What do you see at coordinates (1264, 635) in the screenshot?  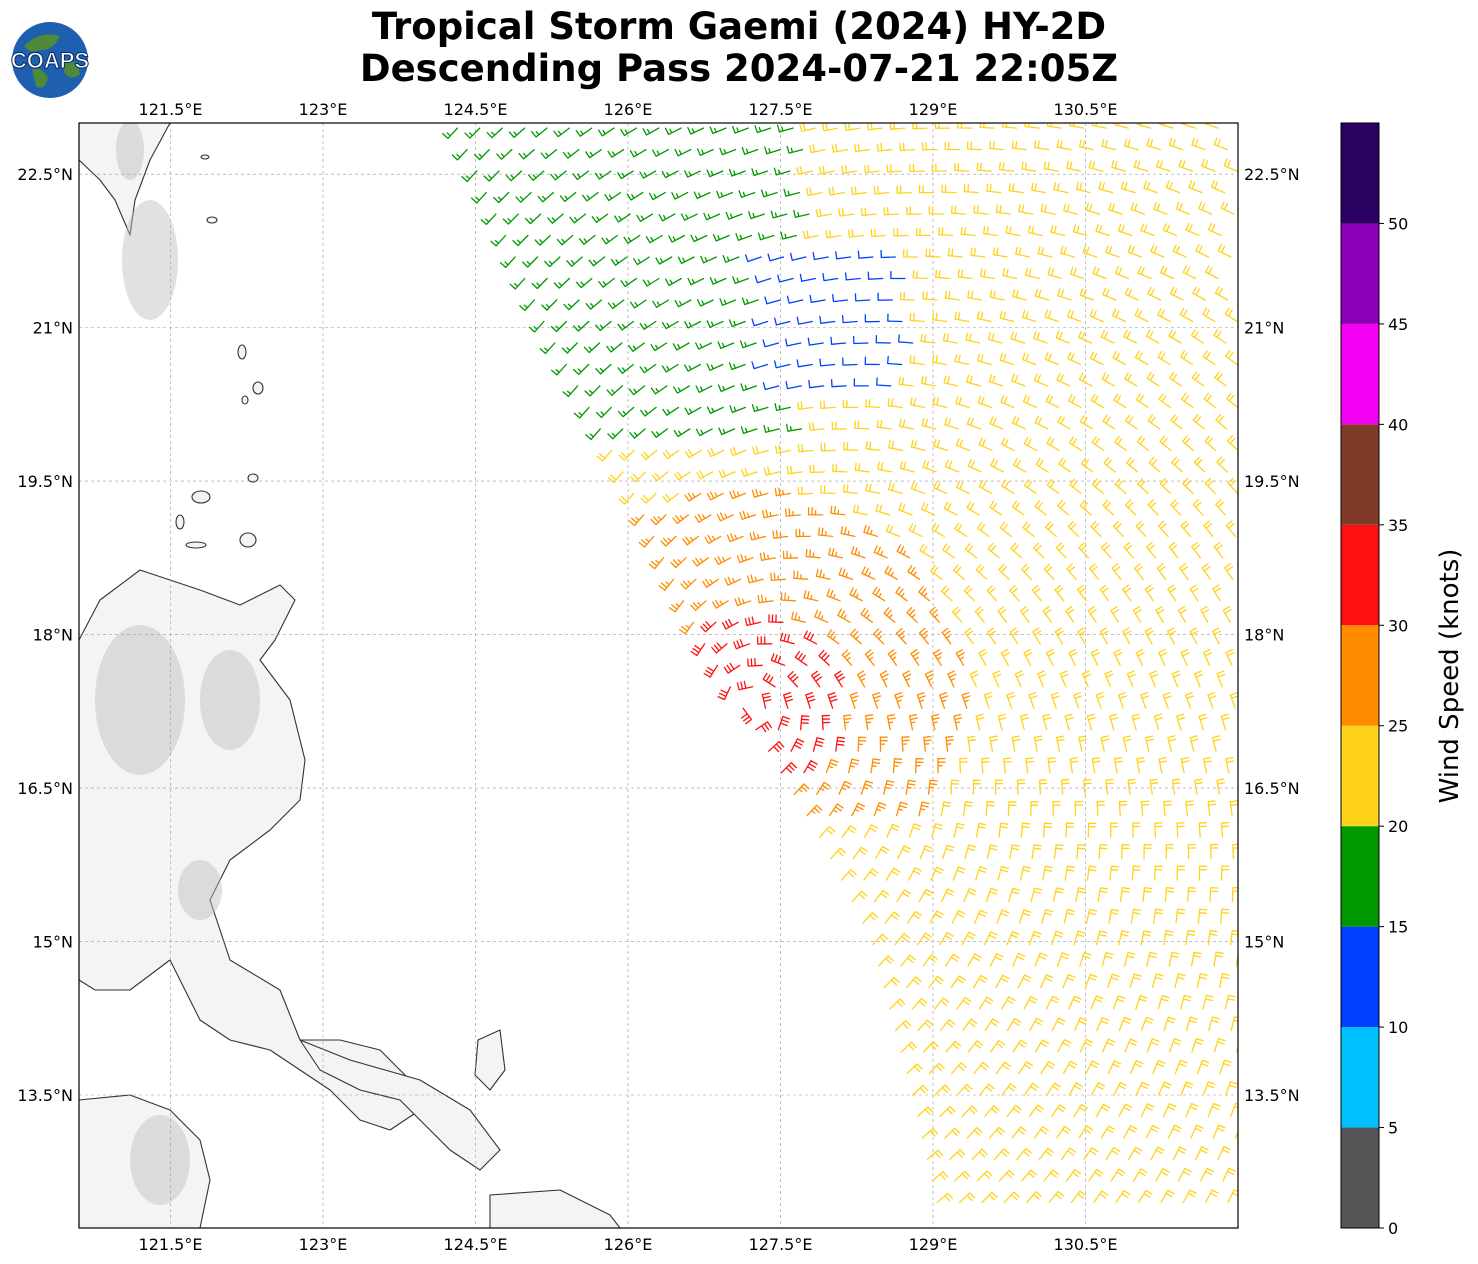 I see `lat-tick-label-right: 18°N` at bounding box center [1264, 635].